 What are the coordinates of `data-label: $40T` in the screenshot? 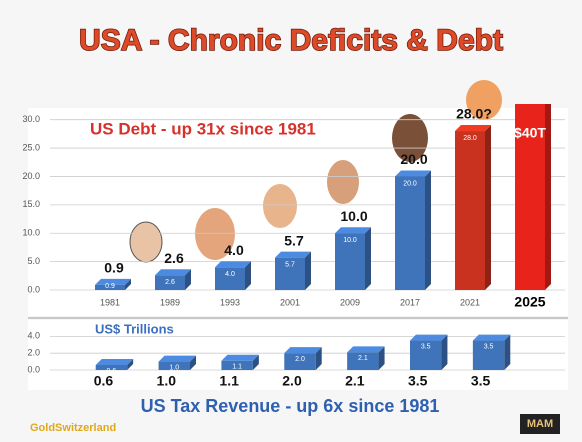 It's located at (530, 133).